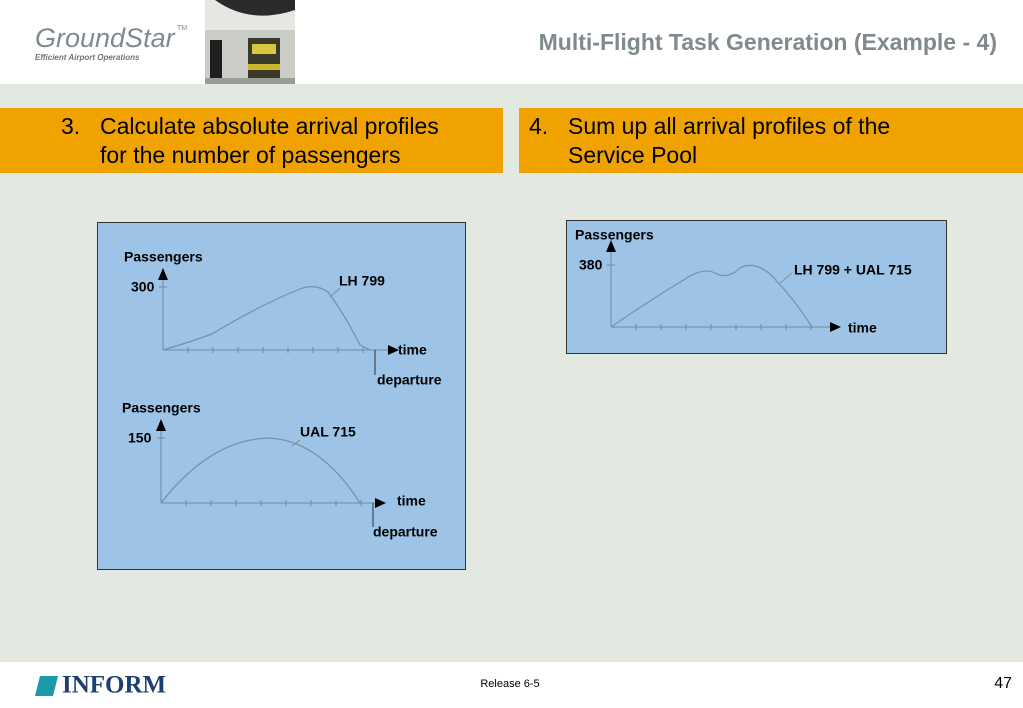 This screenshot has width=1023, height=708. I want to click on page-number: 47, so click(1003, 683).